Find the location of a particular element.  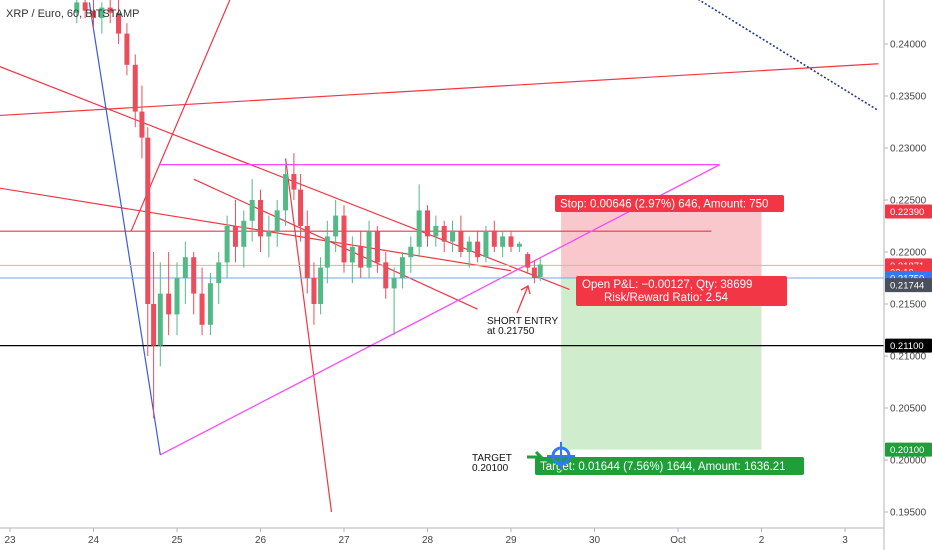

stop-info-box is located at coordinates (669, 203).